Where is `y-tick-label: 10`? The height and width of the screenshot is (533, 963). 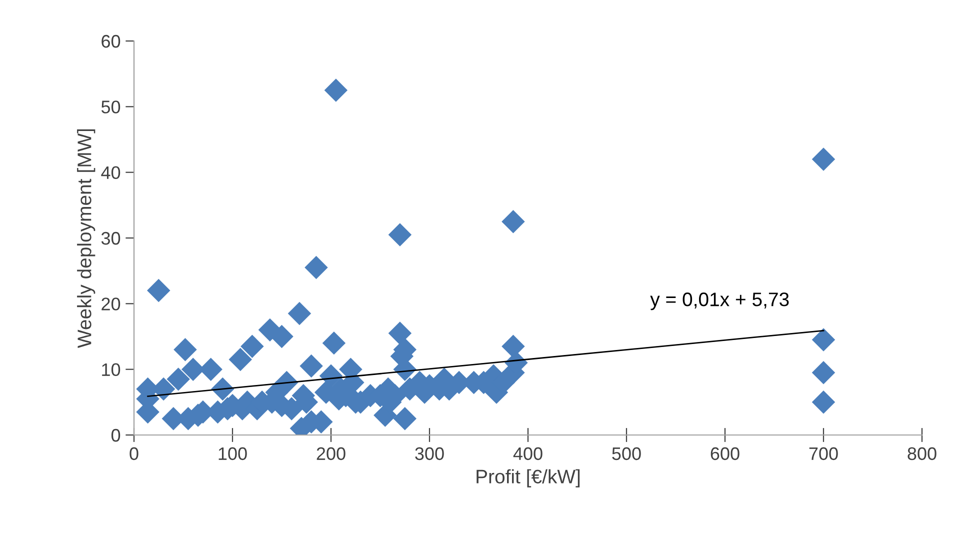
y-tick-label: 10 is located at coordinates (111, 369).